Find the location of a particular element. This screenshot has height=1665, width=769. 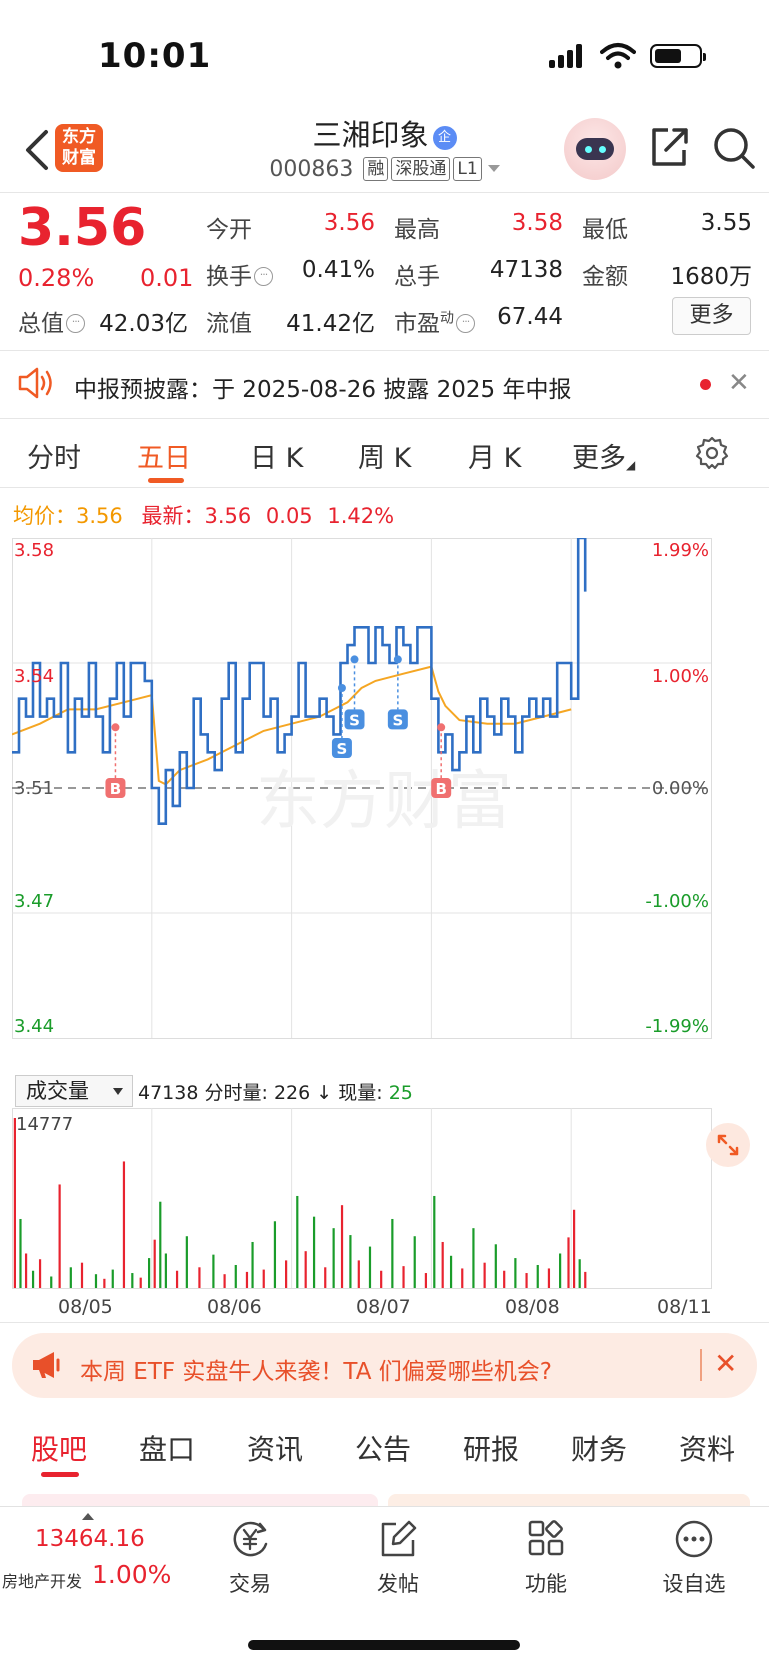

grid-apps-icon is located at coordinates (546, 1538).